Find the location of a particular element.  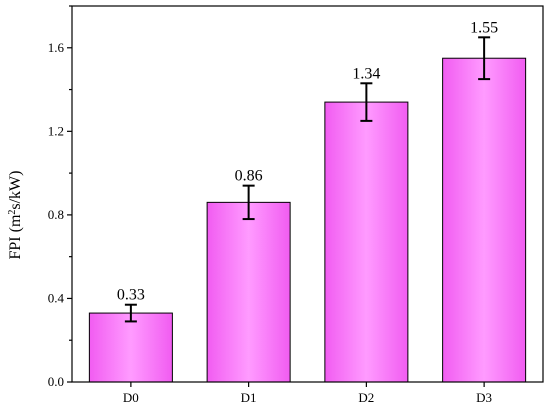

y-tick-label: 1.2 is located at coordinates (56, 130).